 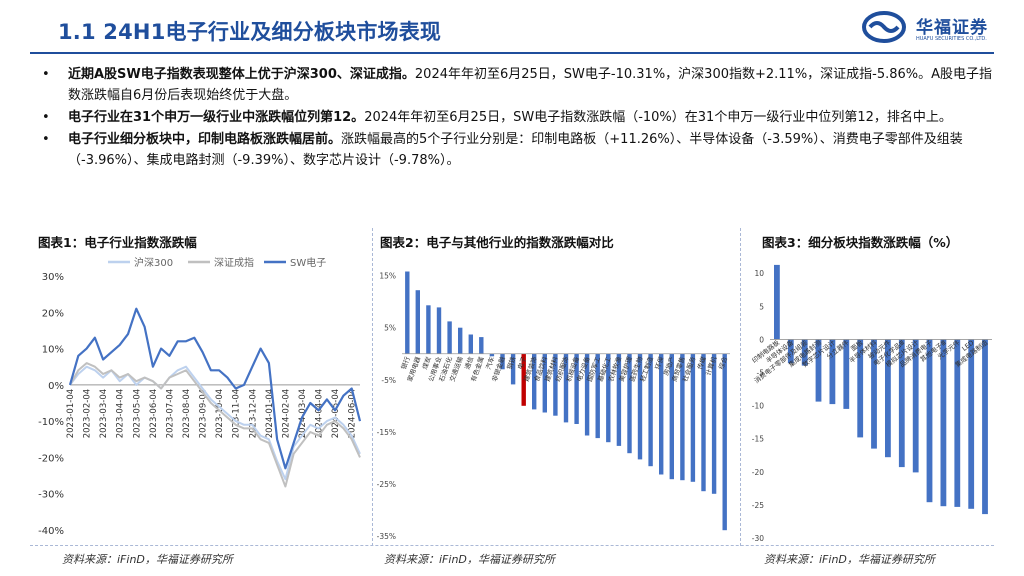 What do you see at coordinates (758, 406) in the screenshot?
I see `y-tick-label: -10` at bounding box center [758, 406].